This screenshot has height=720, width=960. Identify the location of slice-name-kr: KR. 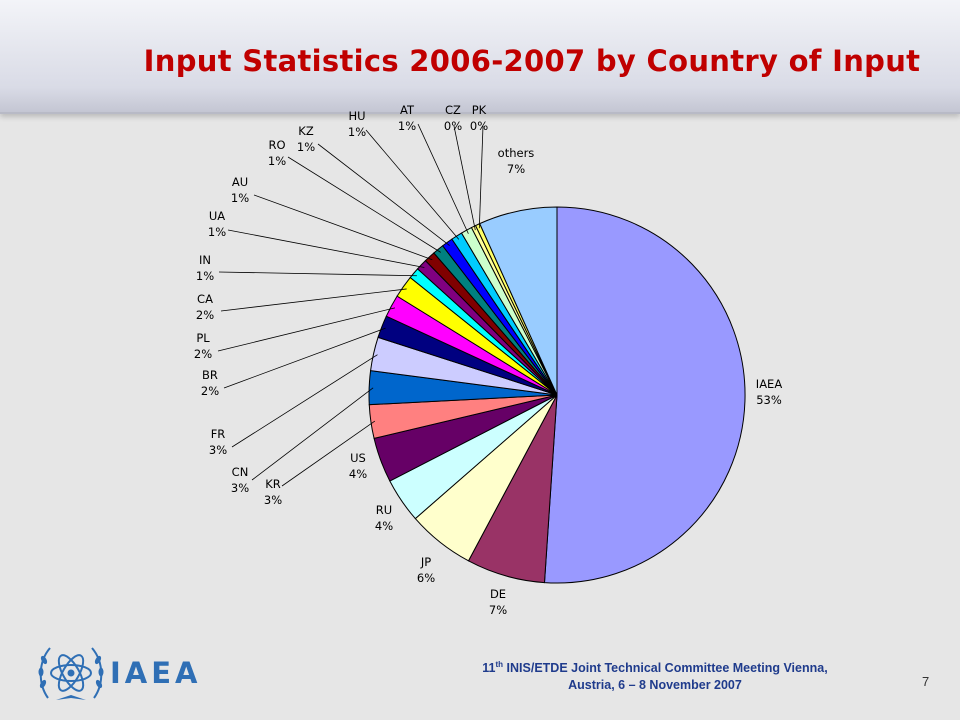
(273, 484).